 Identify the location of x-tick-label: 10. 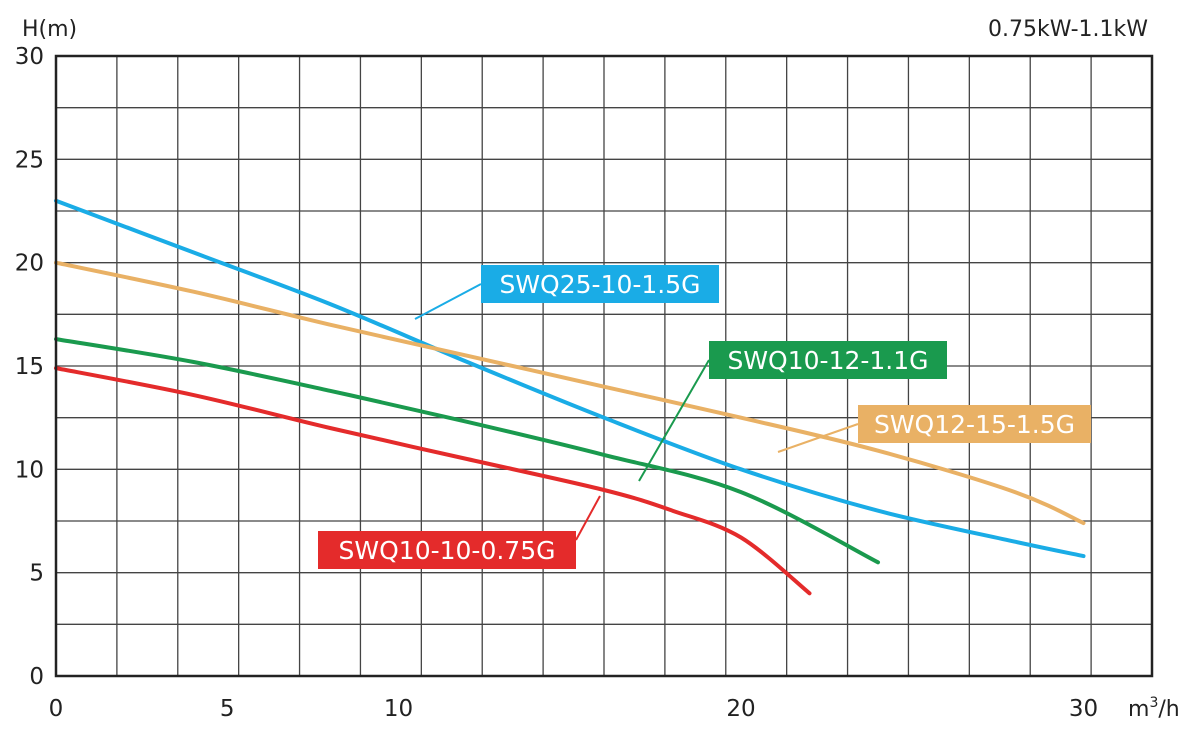
(398, 709).